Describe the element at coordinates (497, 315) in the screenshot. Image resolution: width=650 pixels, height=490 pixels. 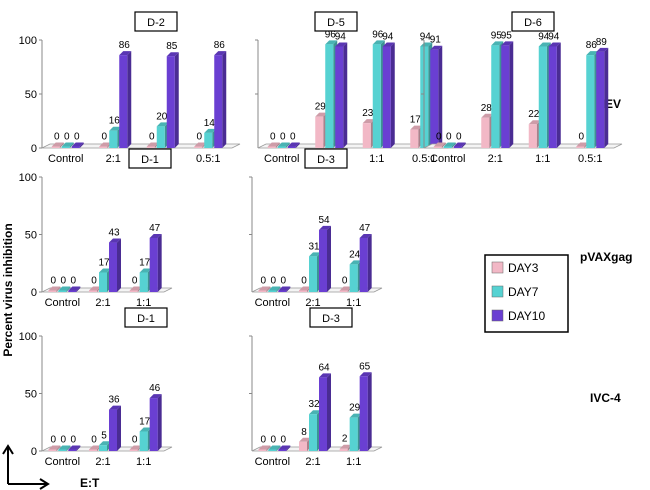
I see `legend-swatch-day10` at that location.